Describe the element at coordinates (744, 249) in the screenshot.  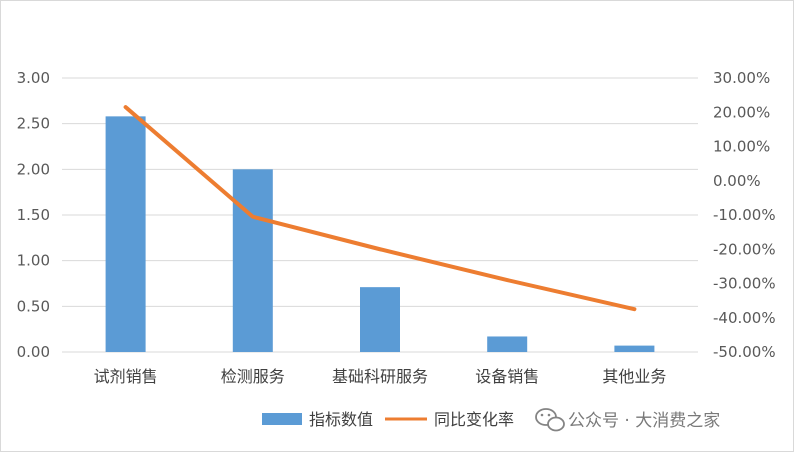
I see `right-tick-label: -20.00%` at that location.